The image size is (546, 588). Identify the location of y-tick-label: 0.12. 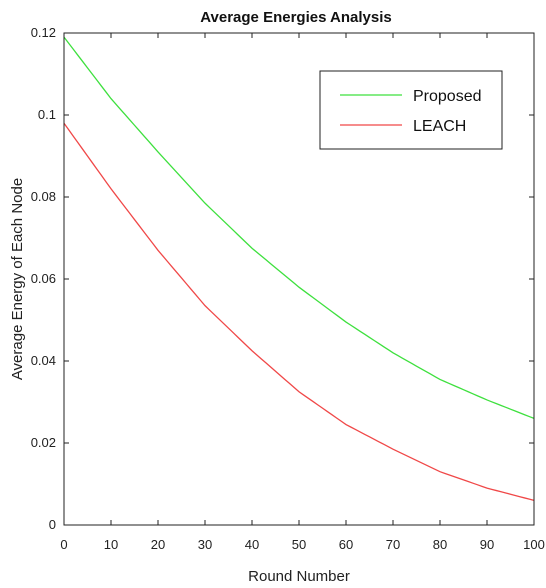
(43, 32).